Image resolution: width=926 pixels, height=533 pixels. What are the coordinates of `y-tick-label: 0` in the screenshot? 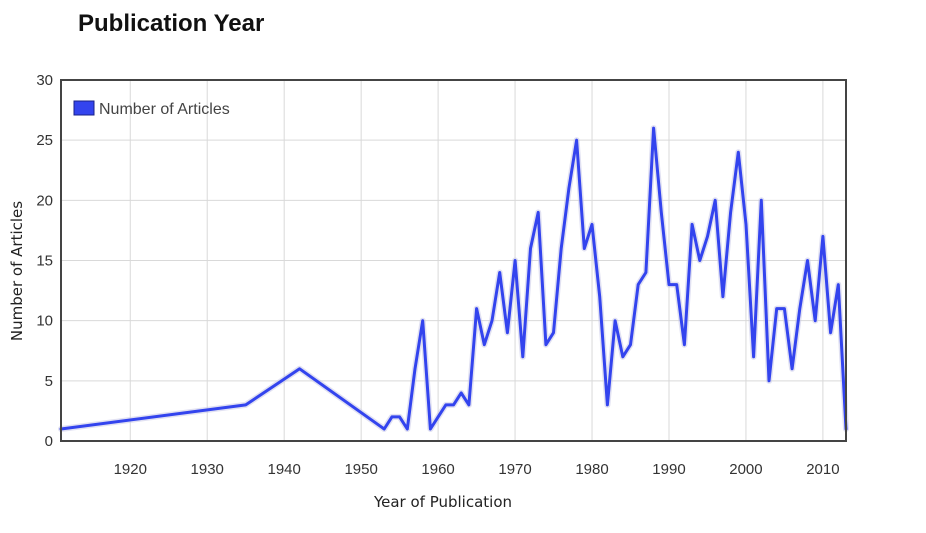 It's located at (49, 441).